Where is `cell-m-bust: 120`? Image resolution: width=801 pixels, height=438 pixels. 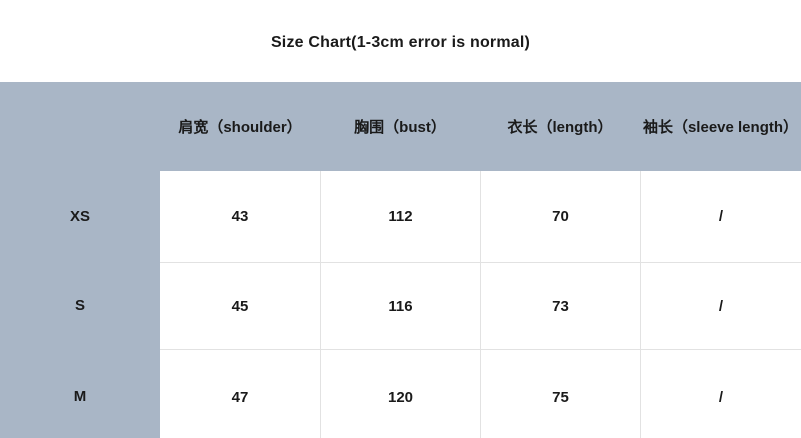 cell-m-bust: 120 is located at coordinates (400, 393).